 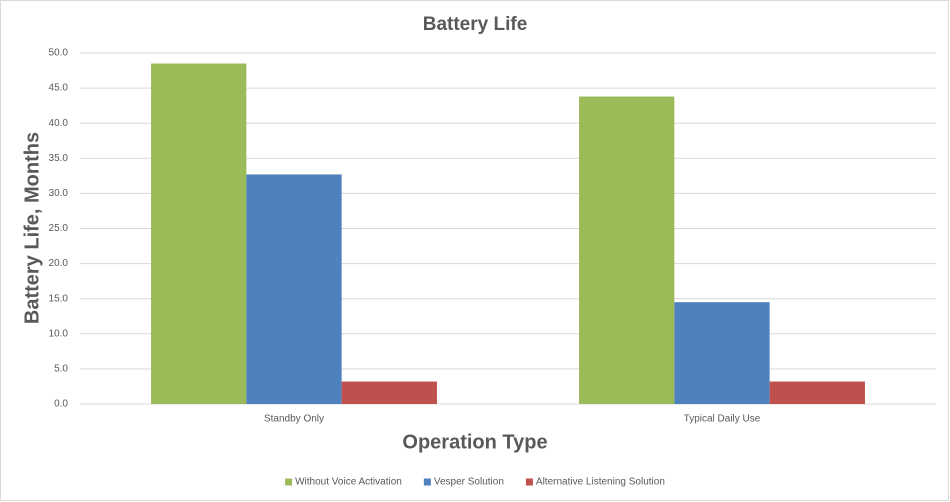 I want to click on y-tick-label: 15.0, so click(x=59, y=298).